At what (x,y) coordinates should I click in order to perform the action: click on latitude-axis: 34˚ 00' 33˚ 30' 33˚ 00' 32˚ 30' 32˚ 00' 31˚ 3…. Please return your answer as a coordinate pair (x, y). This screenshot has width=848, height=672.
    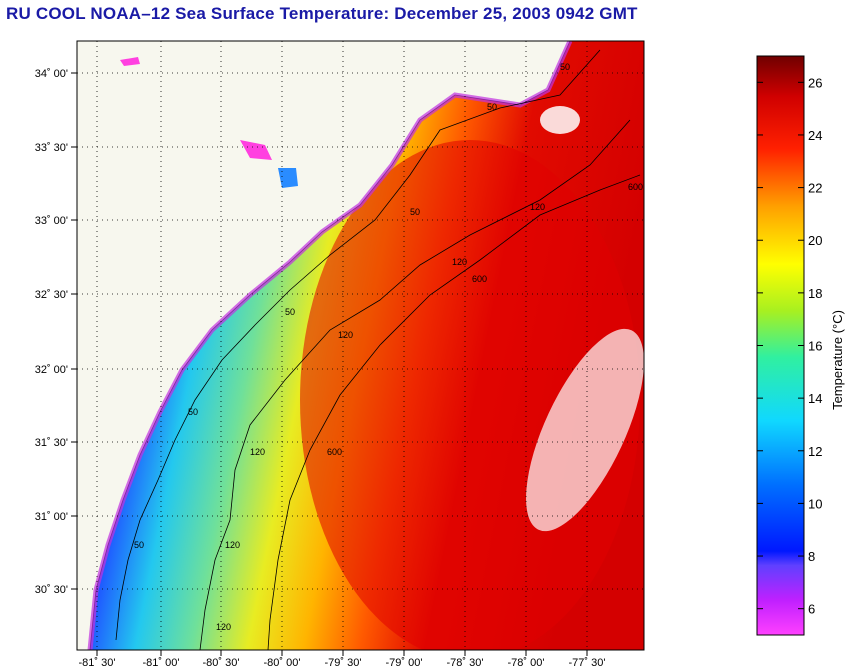
    Looking at the image, I should click on (56, 332).